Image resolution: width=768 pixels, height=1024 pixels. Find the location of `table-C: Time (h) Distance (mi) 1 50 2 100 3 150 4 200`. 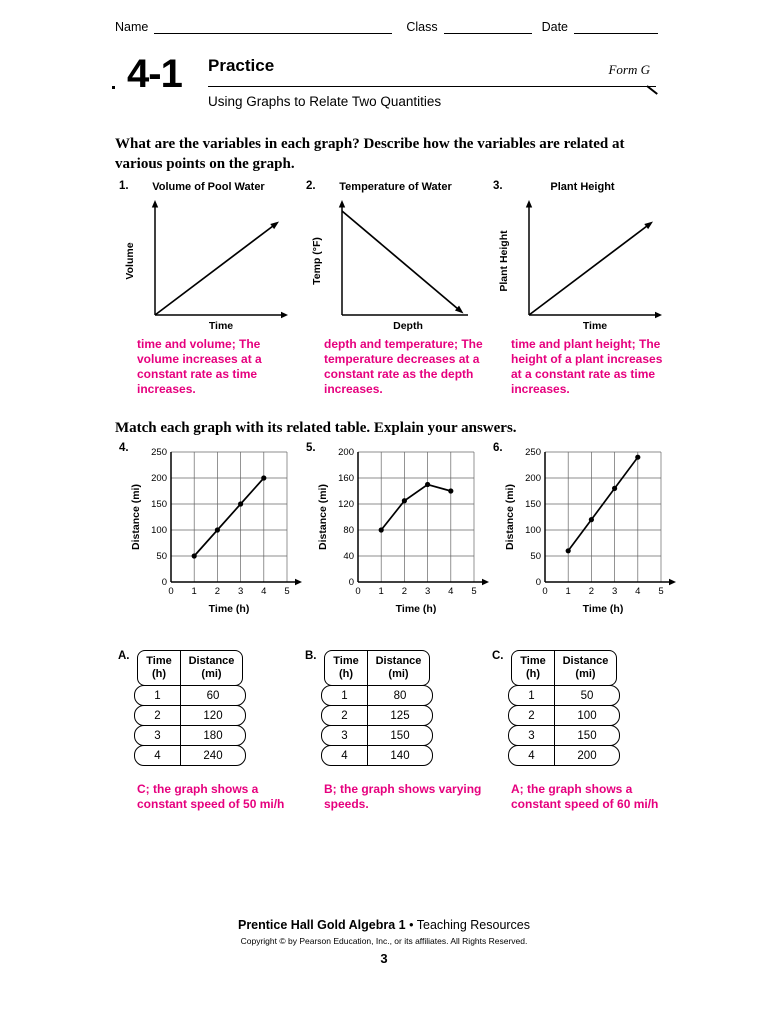

table-C: Time (h) Distance (mi) 1 50 2 100 3 150 4 200 is located at coordinates (564, 708).